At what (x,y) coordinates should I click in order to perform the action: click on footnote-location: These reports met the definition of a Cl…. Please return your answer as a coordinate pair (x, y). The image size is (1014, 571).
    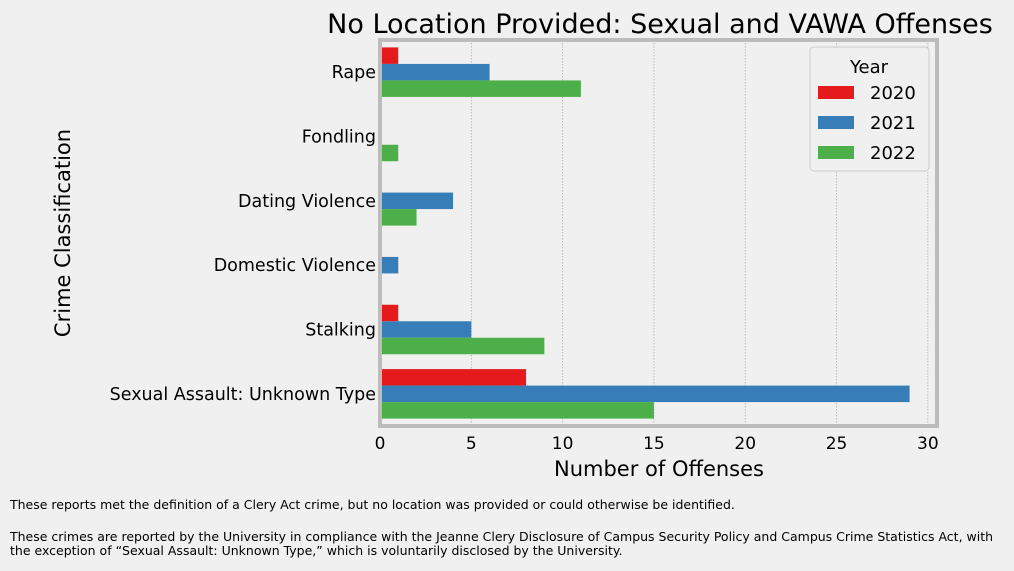
    Looking at the image, I should click on (372, 504).